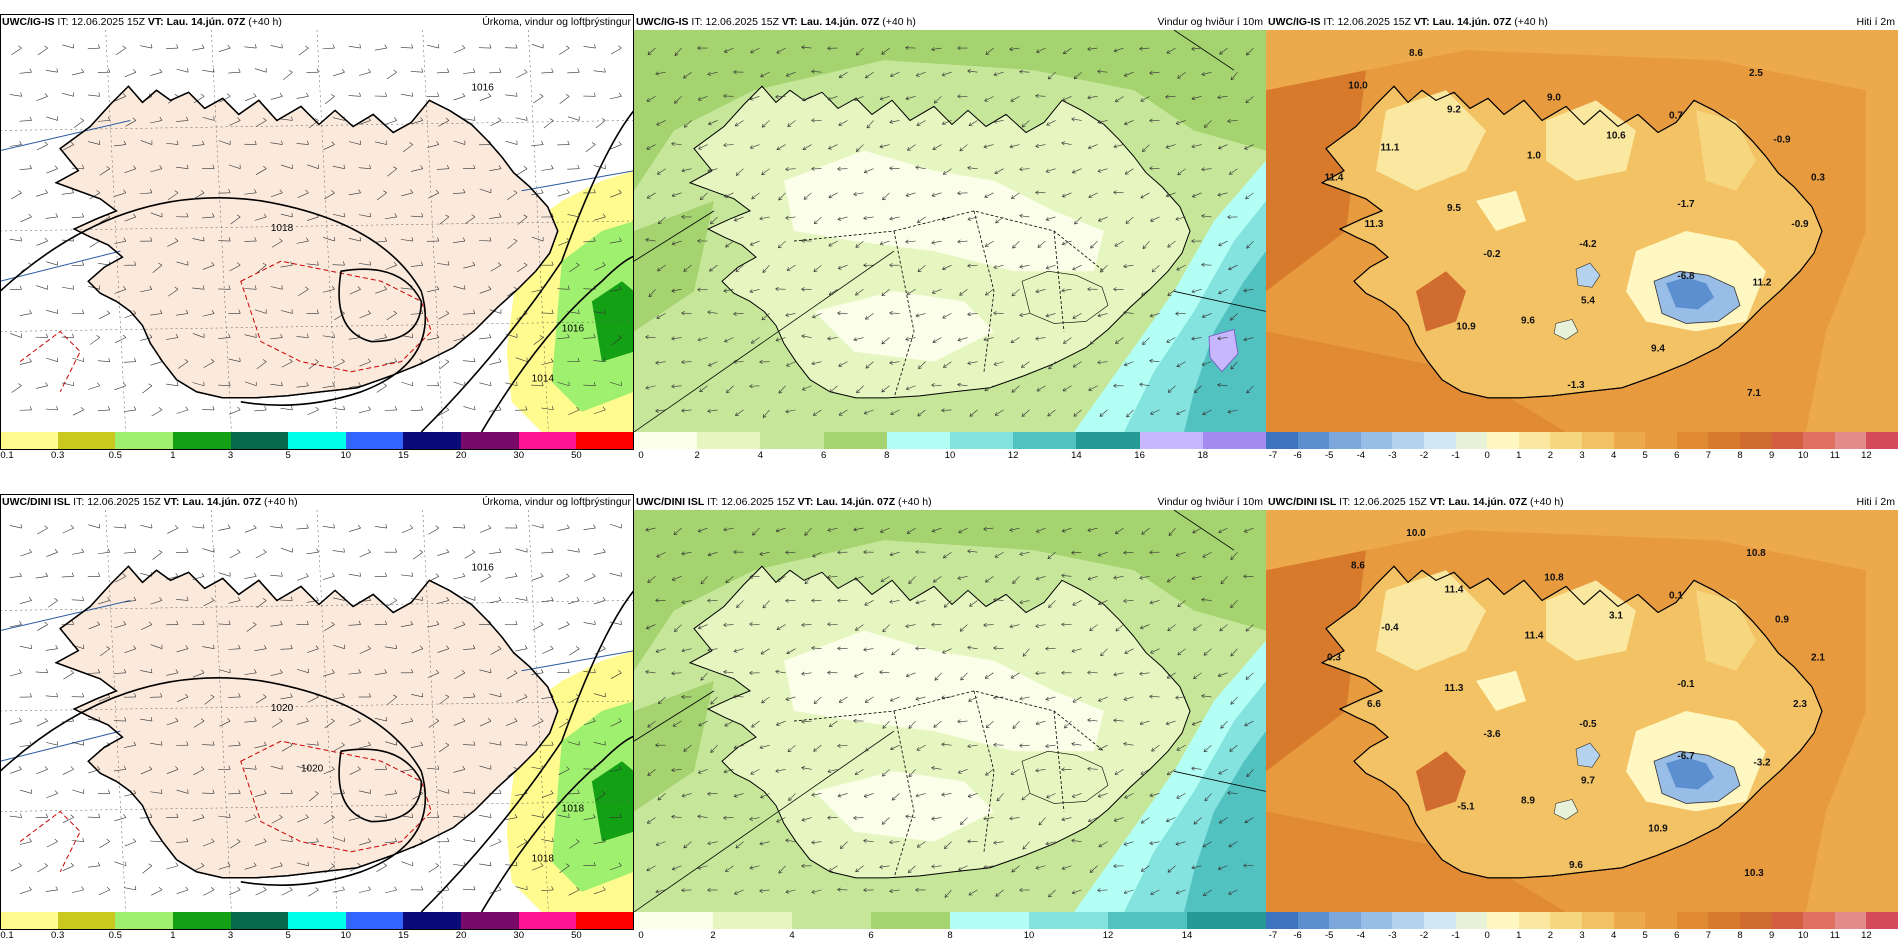 This screenshot has width=1900, height=950. What do you see at coordinates (1658, 349) in the screenshot?
I see `temperature-label: 9.4` at bounding box center [1658, 349].